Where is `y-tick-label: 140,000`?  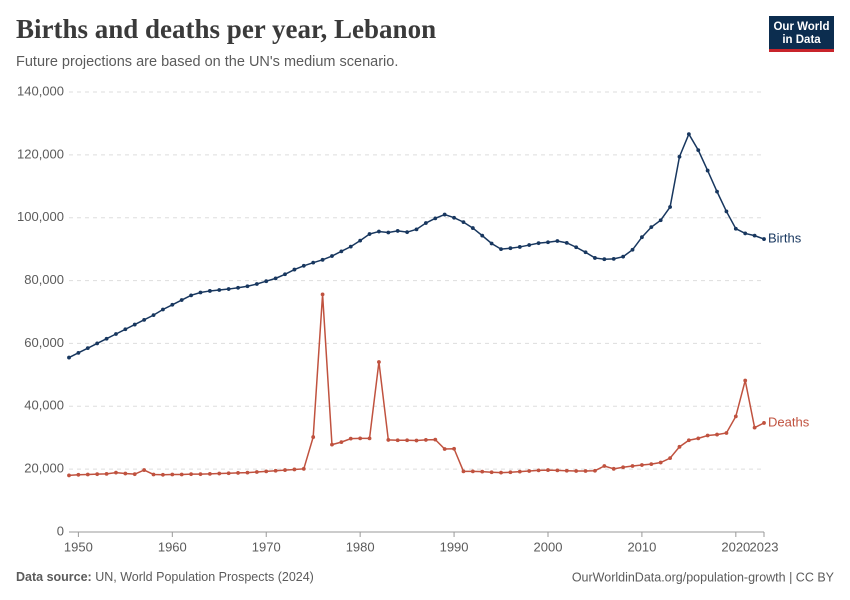
y-tick-label: 140,000 is located at coordinates (40, 90).